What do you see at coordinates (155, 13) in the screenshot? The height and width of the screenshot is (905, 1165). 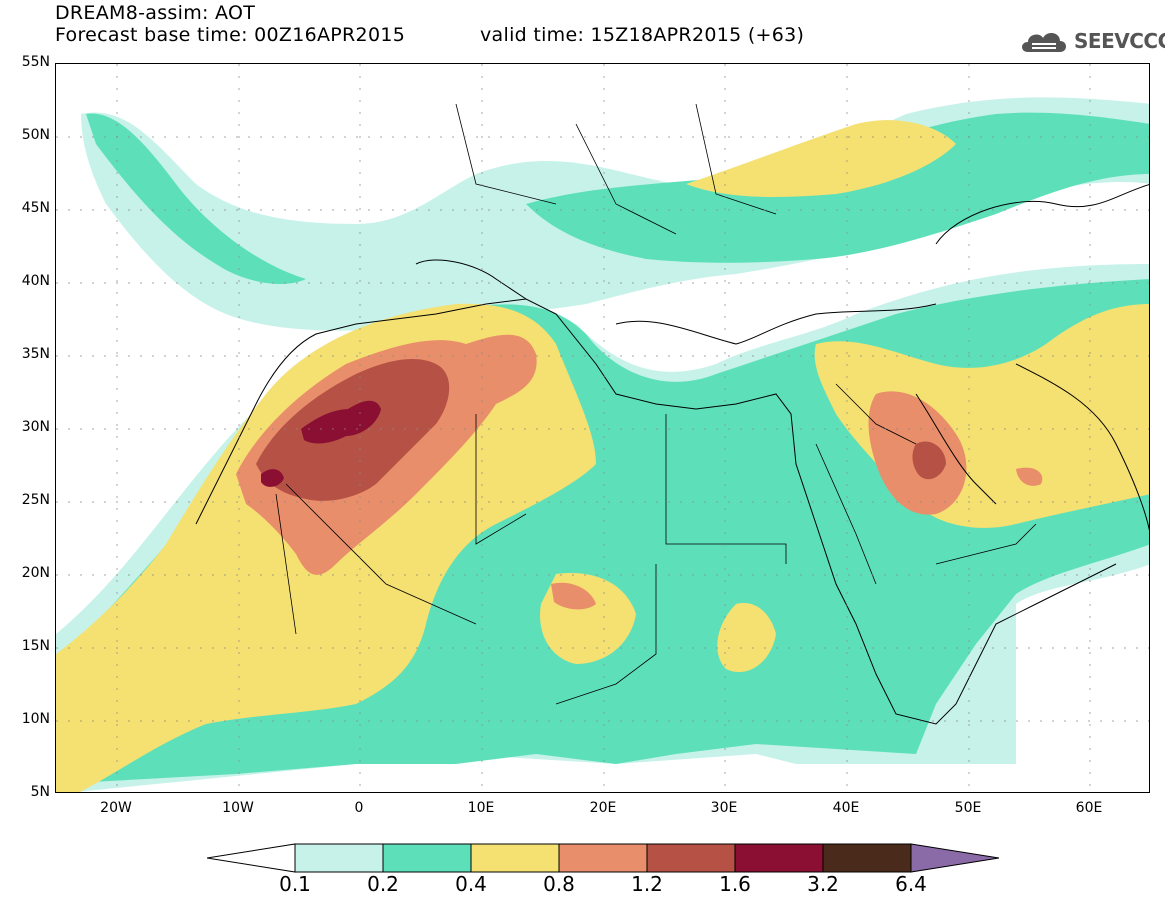 I see `map-title: DREAM8-assim: AOT` at bounding box center [155, 13].